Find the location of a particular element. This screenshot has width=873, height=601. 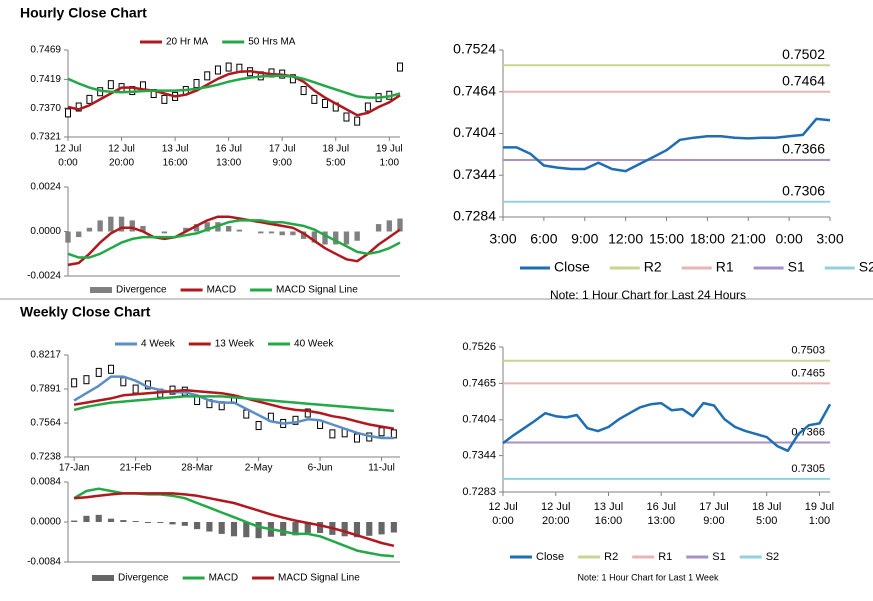

level-label: 0.7464 is located at coordinates (803, 80).